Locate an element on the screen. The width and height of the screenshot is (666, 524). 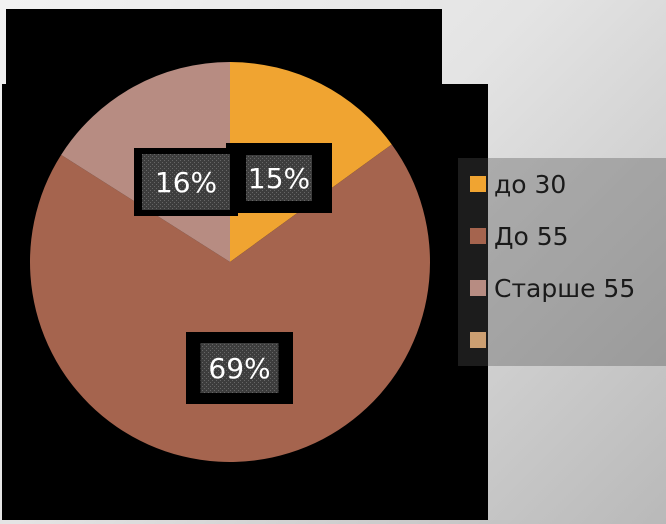
legend: до 30 До 55 Старше 55 is located at coordinates (562, 262).